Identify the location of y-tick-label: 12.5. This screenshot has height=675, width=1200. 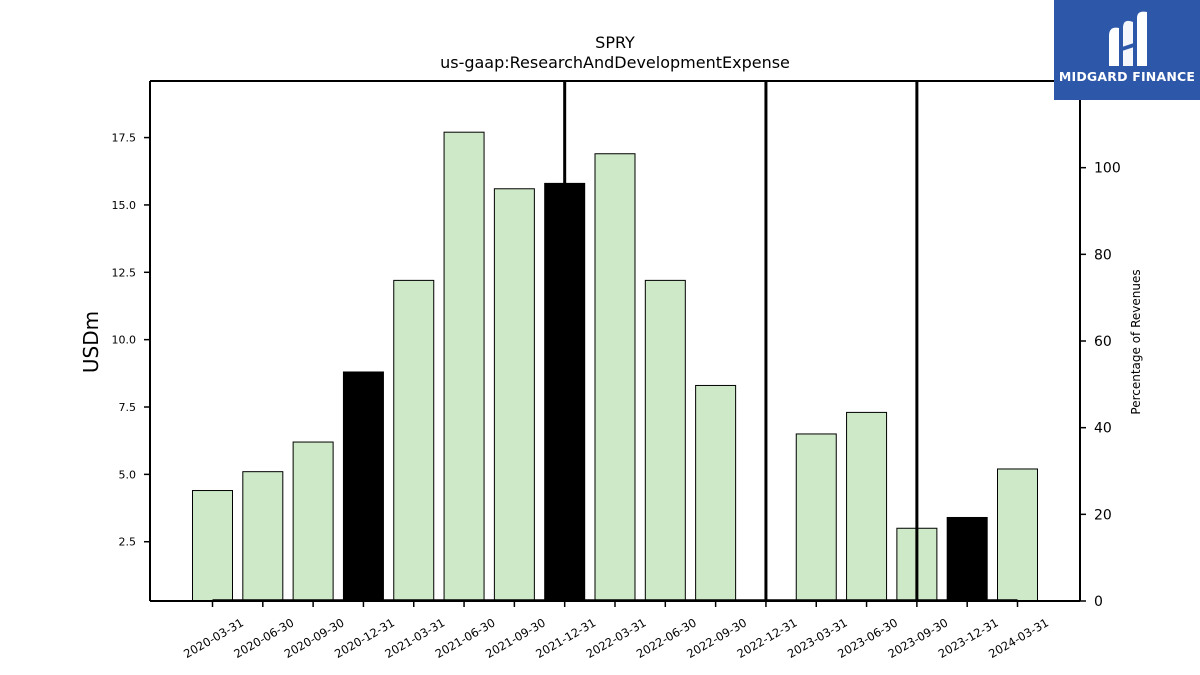
(124, 272).